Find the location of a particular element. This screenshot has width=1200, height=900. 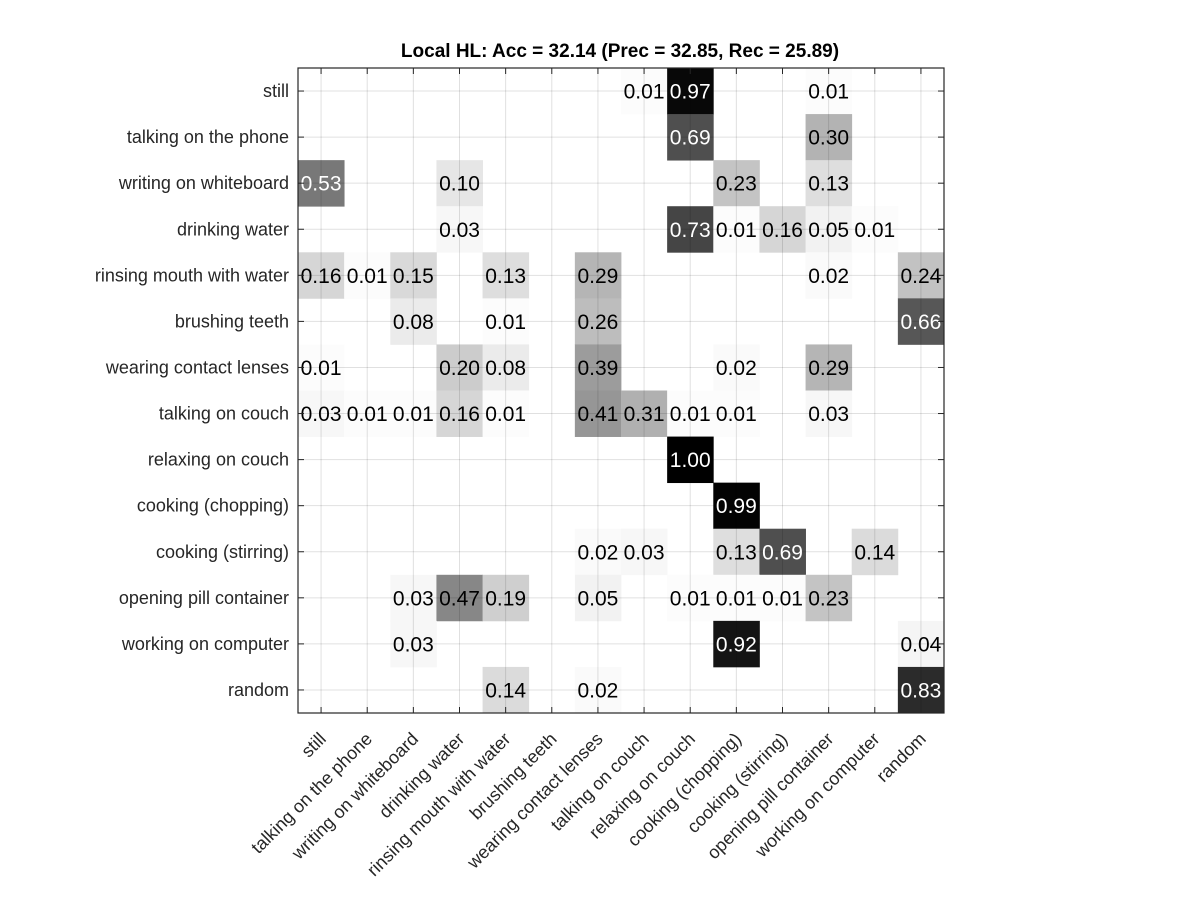

cell-value-label: 0.24 is located at coordinates (920, 276).